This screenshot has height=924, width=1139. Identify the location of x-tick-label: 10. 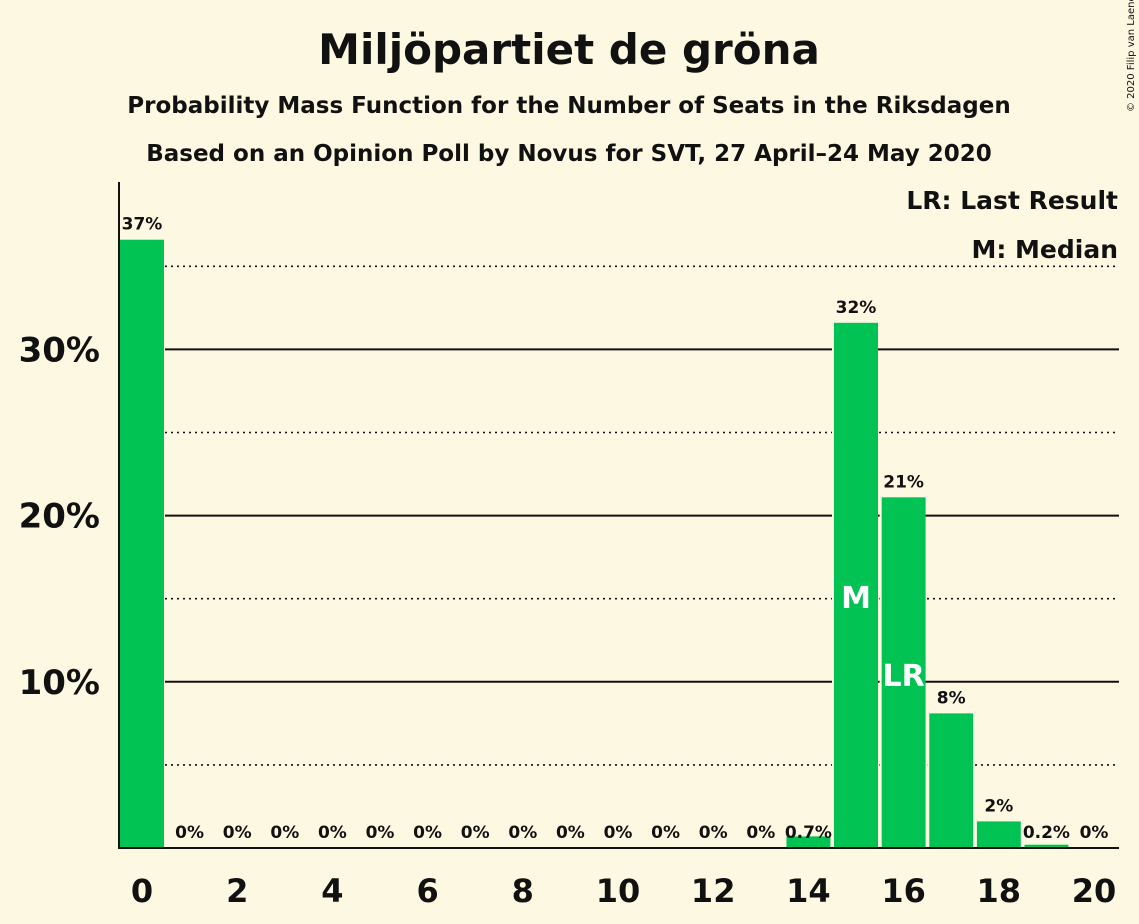
(618, 891).